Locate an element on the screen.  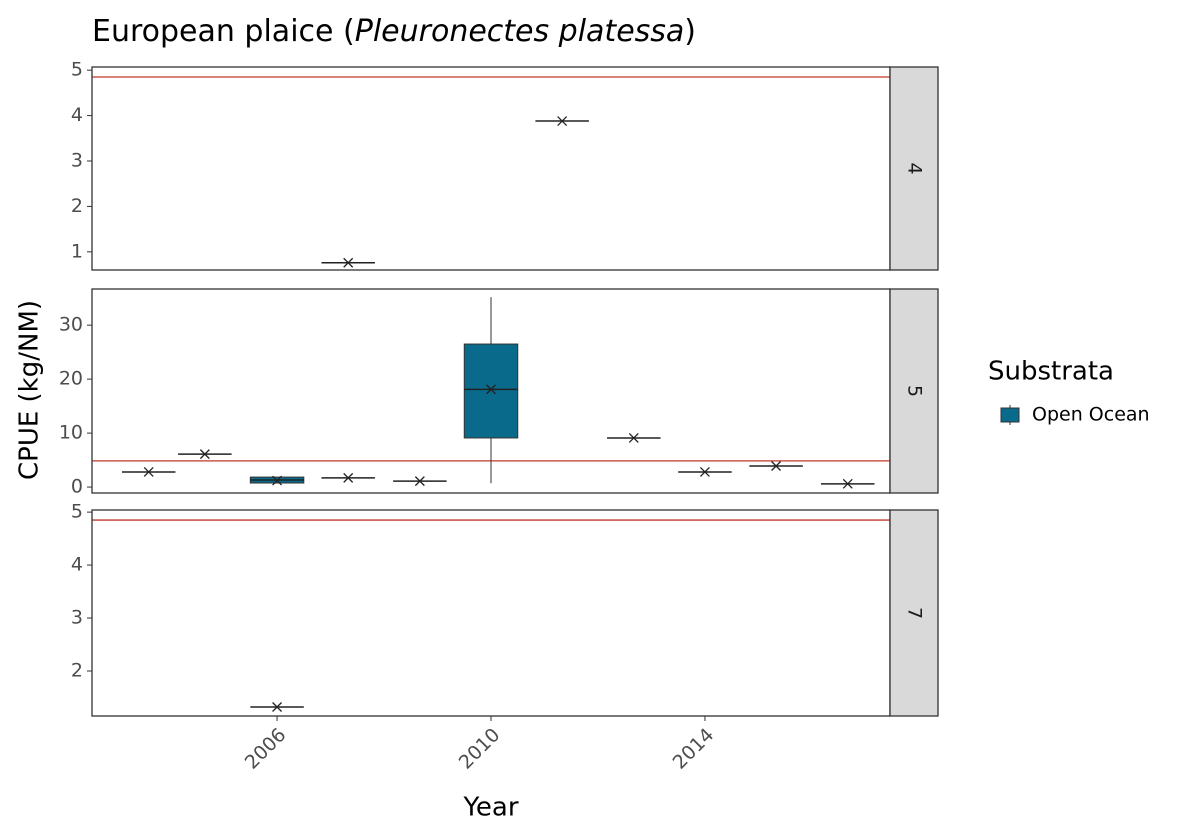
x-tick-label: 2014 is located at coordinates (694, 749).